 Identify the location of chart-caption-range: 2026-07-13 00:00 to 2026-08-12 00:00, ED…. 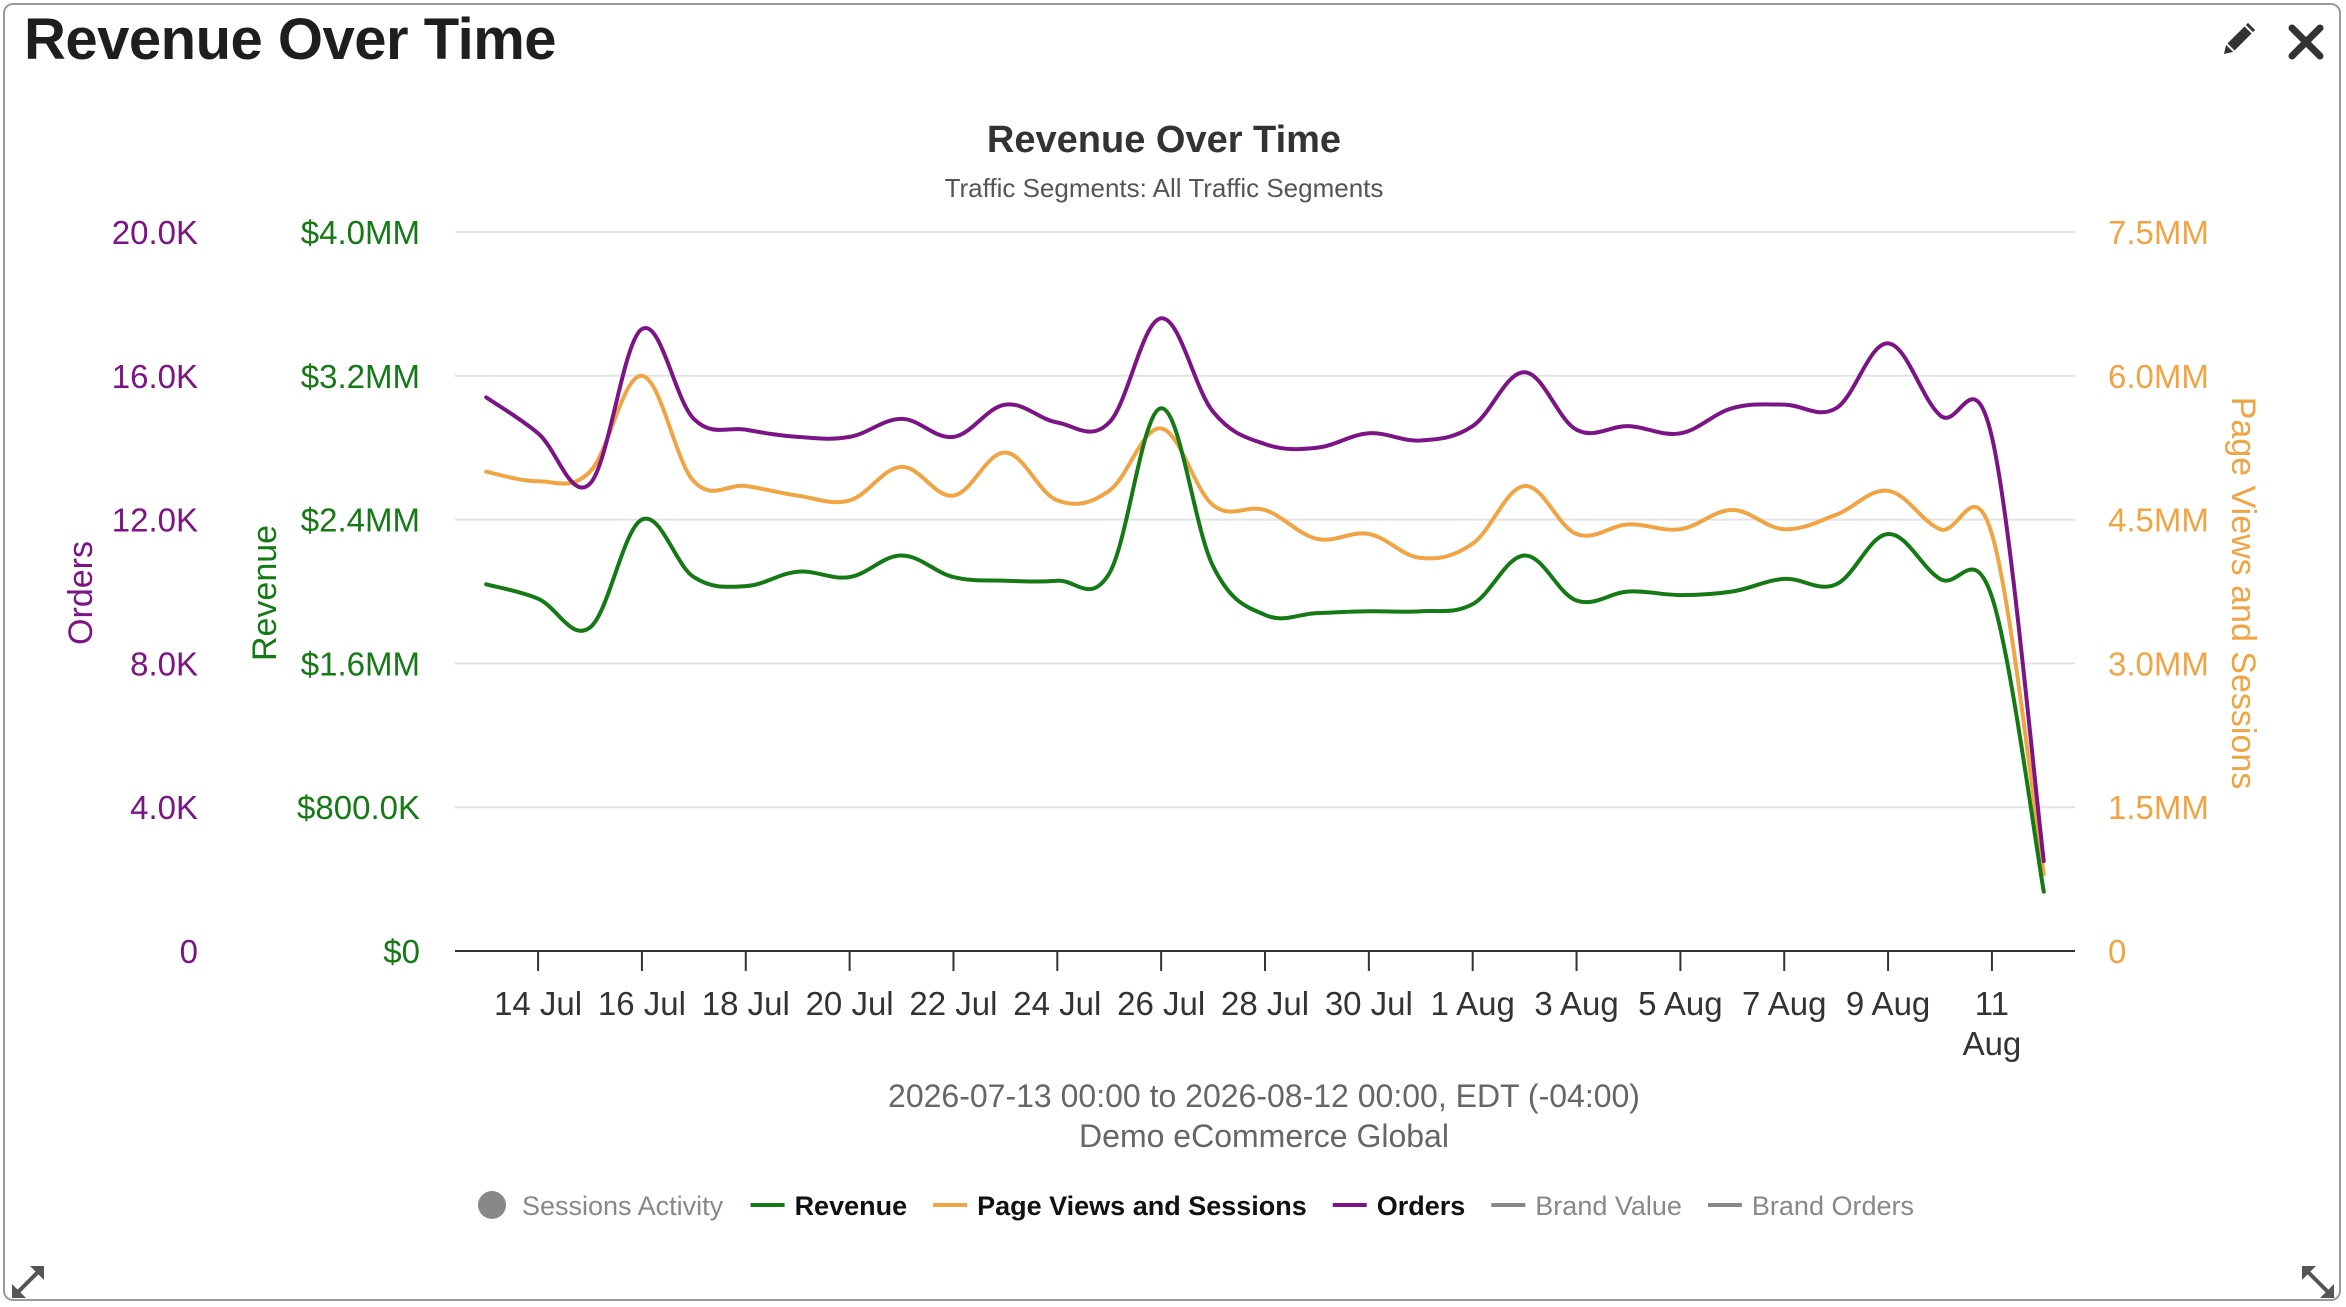
(1264, 1096).